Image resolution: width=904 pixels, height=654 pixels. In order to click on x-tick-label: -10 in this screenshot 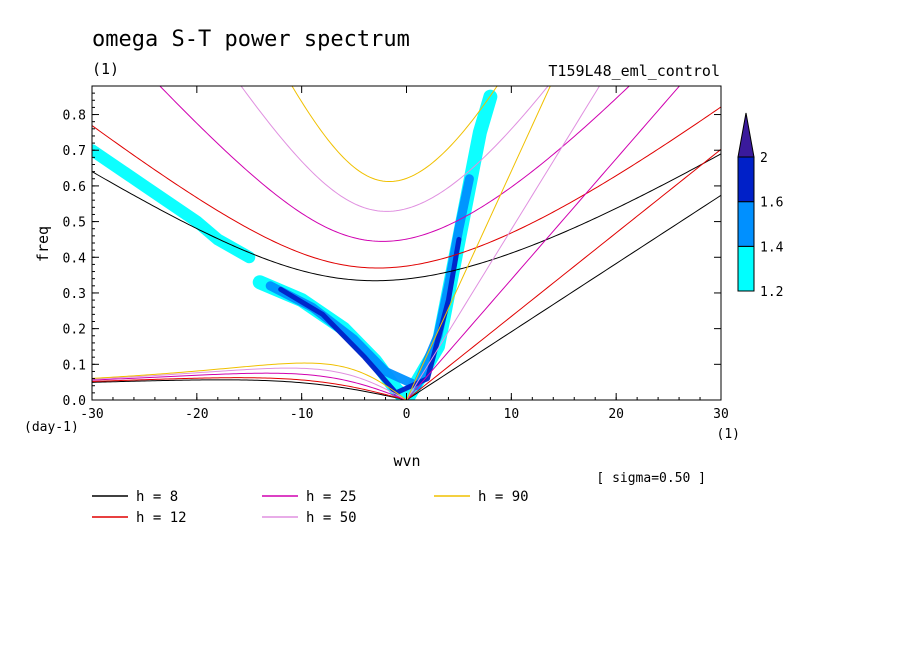, I will do `click(301, 414)`.